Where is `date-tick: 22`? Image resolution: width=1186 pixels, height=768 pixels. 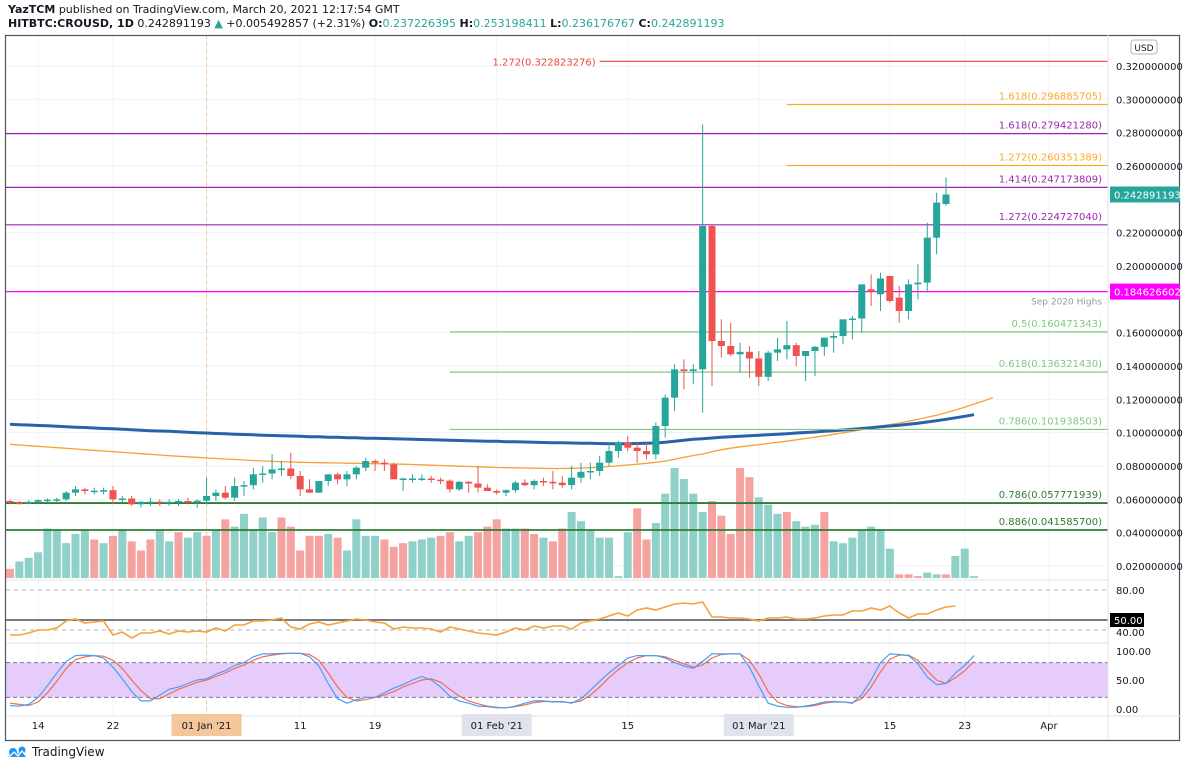
date-tick: 22 is located at coordinates (113, 726).